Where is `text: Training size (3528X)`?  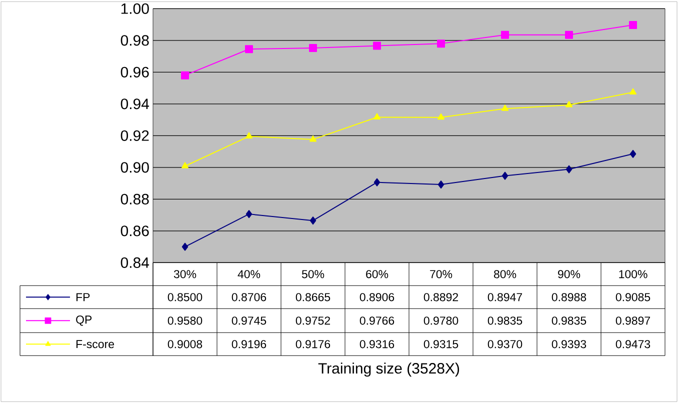 text: Training size (3528X) is located at coordinates (389, 369).